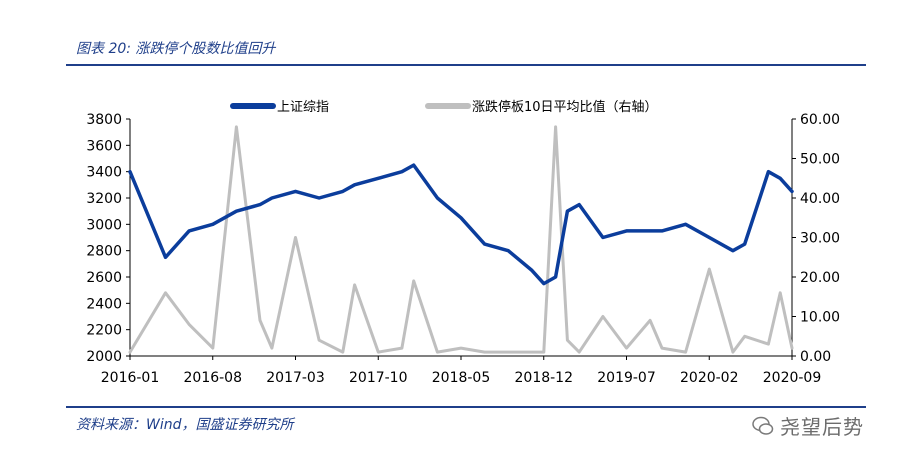 The height and width of the screenshot is (466, 907). I want to click on y-right-tick-label: 20.00, so click(820, 278).